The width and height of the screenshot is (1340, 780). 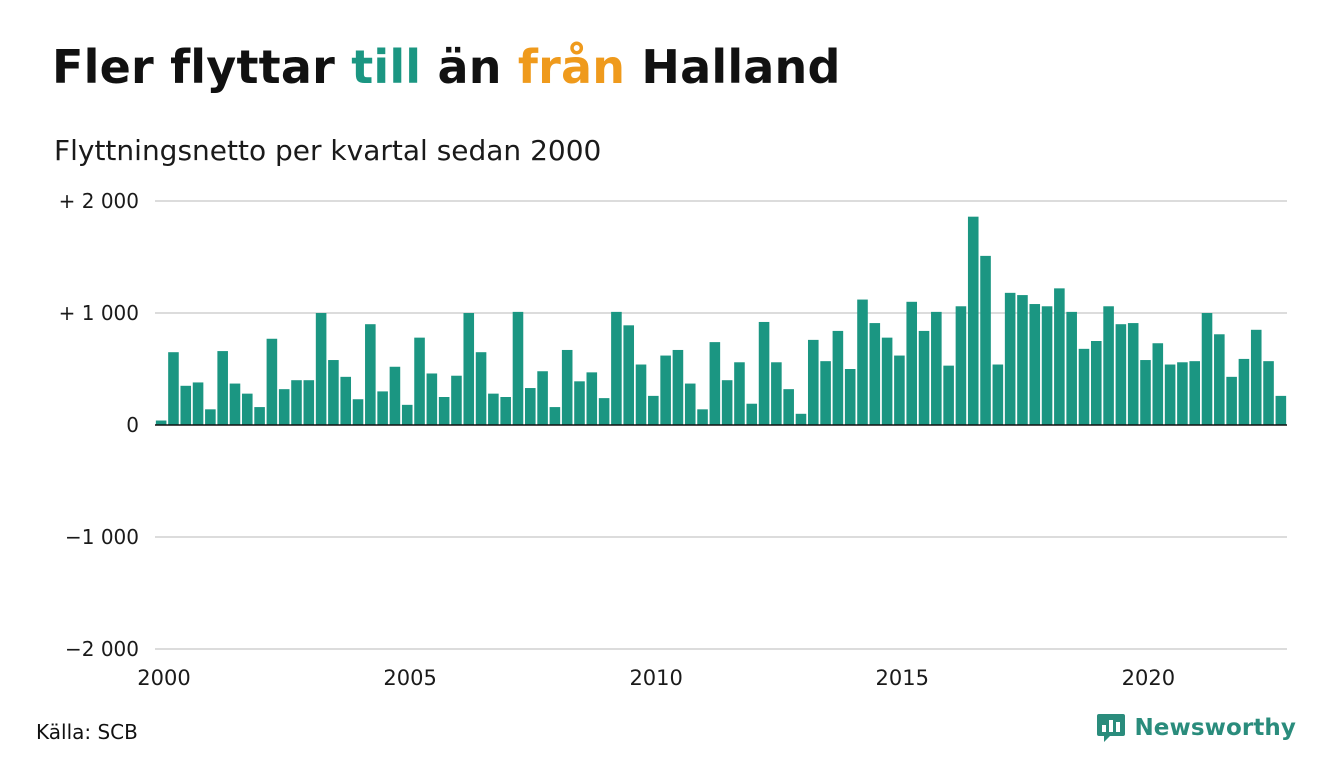 What do you see at coordinates (102, 537) in the screenshot?
I see `y-tick-label: −1 000` at bounding box center [102, 537].